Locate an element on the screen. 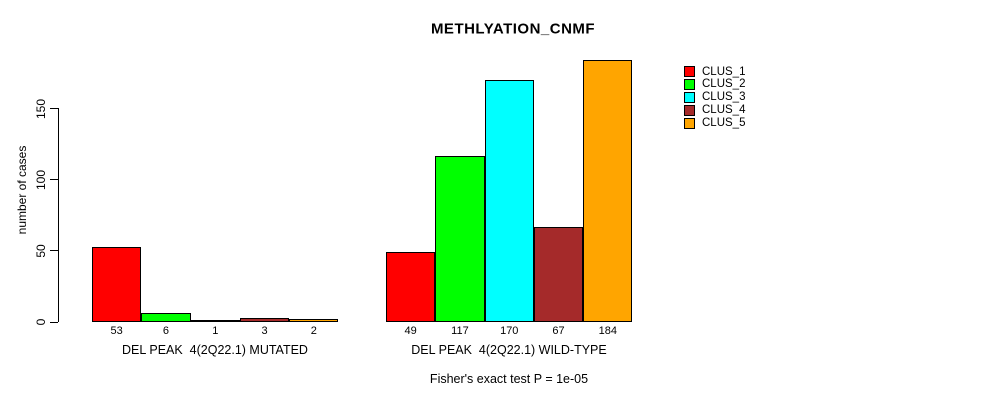  legend-label: CLUS_5 is located at coordinates (724, 123).